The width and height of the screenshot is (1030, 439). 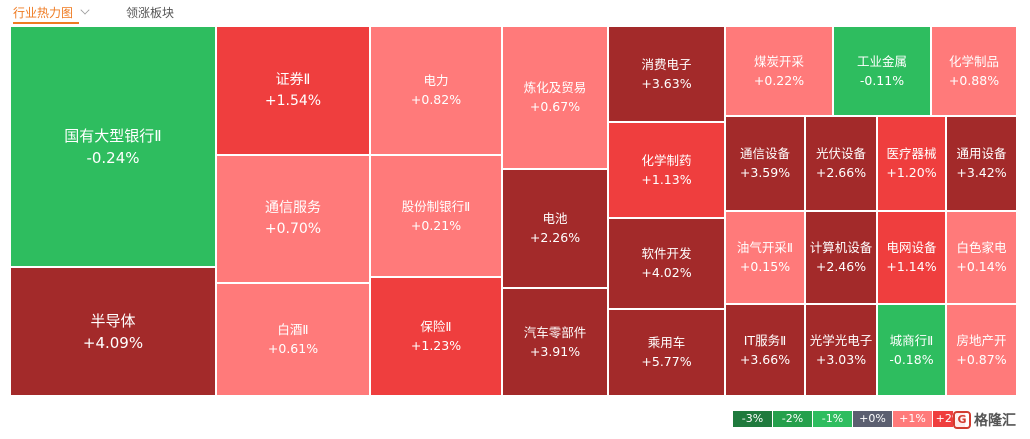 What do you see at coordinates (840, 153) in the screenshot?
I see `sector-name: 光伏设备` at bounding box center [840, 153].